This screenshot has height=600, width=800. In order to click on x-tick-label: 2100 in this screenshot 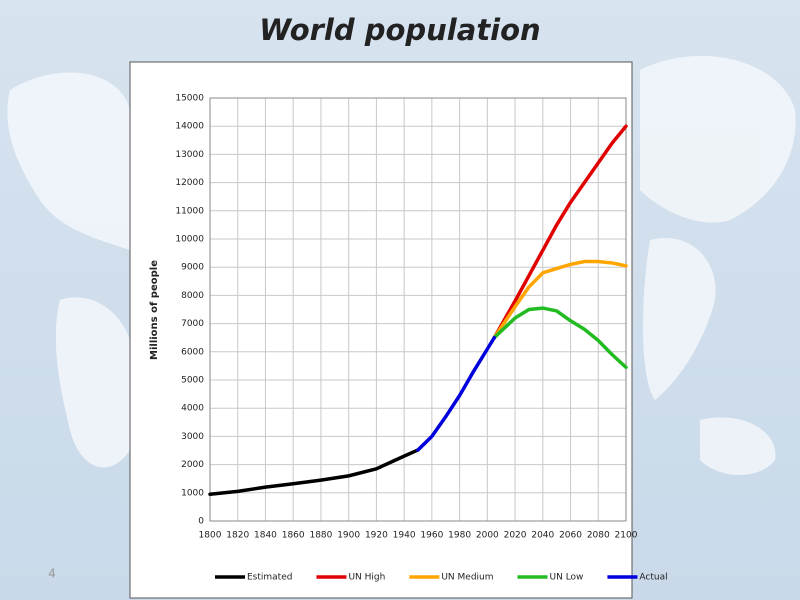, I will do `click(626, 536)`.